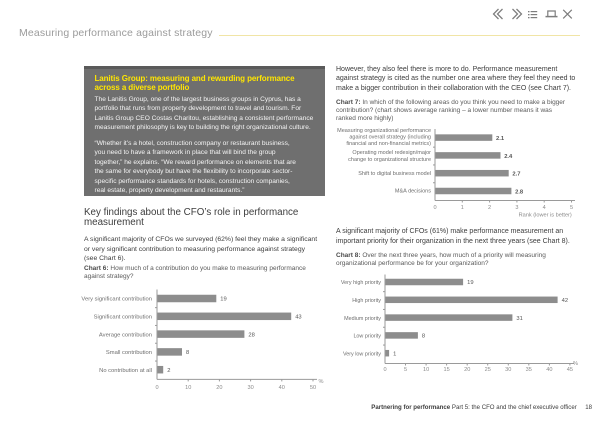 The width and height of the screenshot is (600, 424). What do you see at coordinates (251, 335) in the screenshot?
I see `svg-text: 28` at bounding box center [251, 335].